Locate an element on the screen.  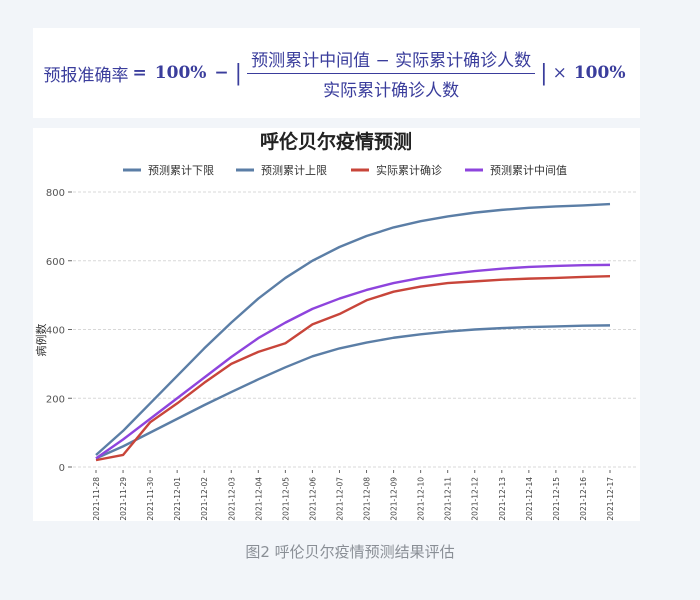
figure-caption: 图2 呼伦贝尔疫情预测结果评估 is located at coordinates (350, 552).